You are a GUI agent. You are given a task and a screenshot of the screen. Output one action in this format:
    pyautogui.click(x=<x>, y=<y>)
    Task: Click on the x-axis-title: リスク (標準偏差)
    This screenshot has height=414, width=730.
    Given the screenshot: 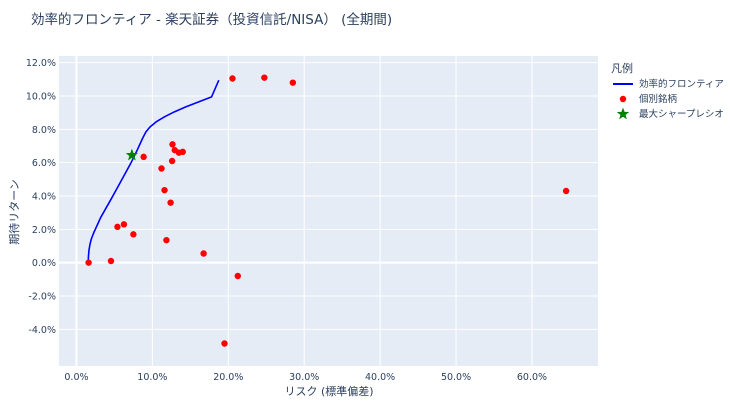 What is the action you would take?
    pyautogui.click(x=328, y=391)
    